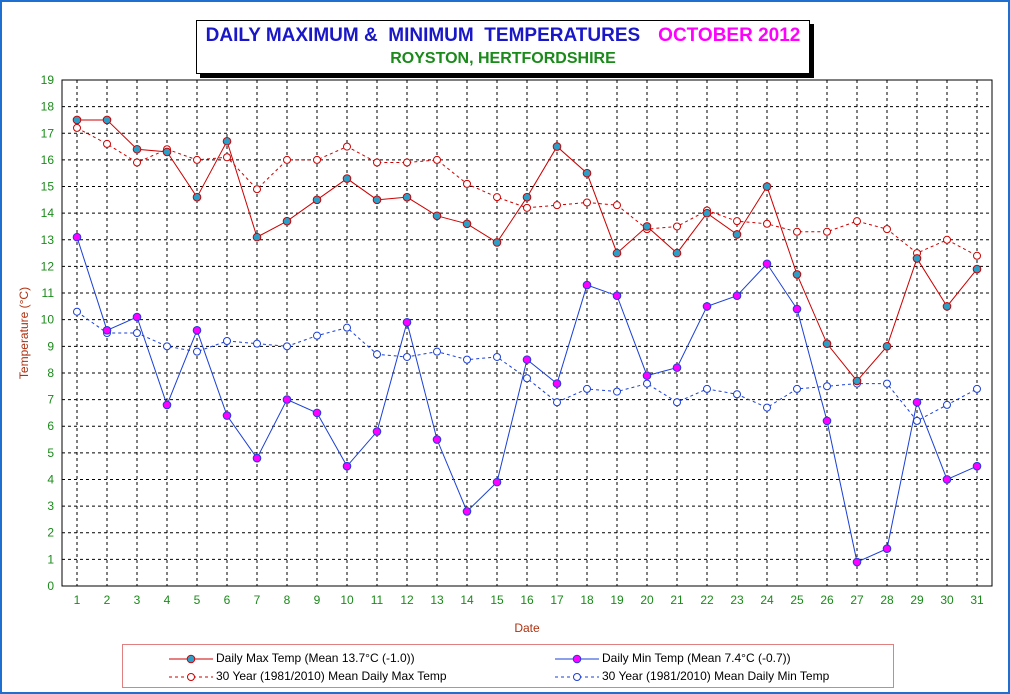 The image size is (1010, 694). What do you see at coordinates (947, 600) in the screenshot?
I see `x-tick-label: 30` at bounding box center [947, 600].